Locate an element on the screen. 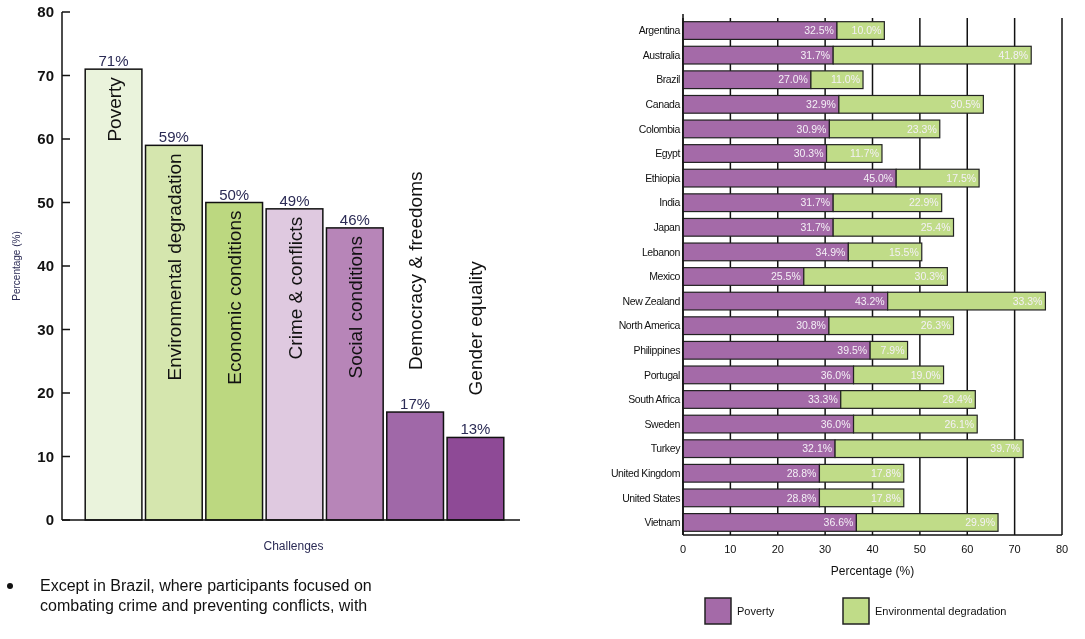  y-tick-label: Mexico is located at coordinates (665, 276).